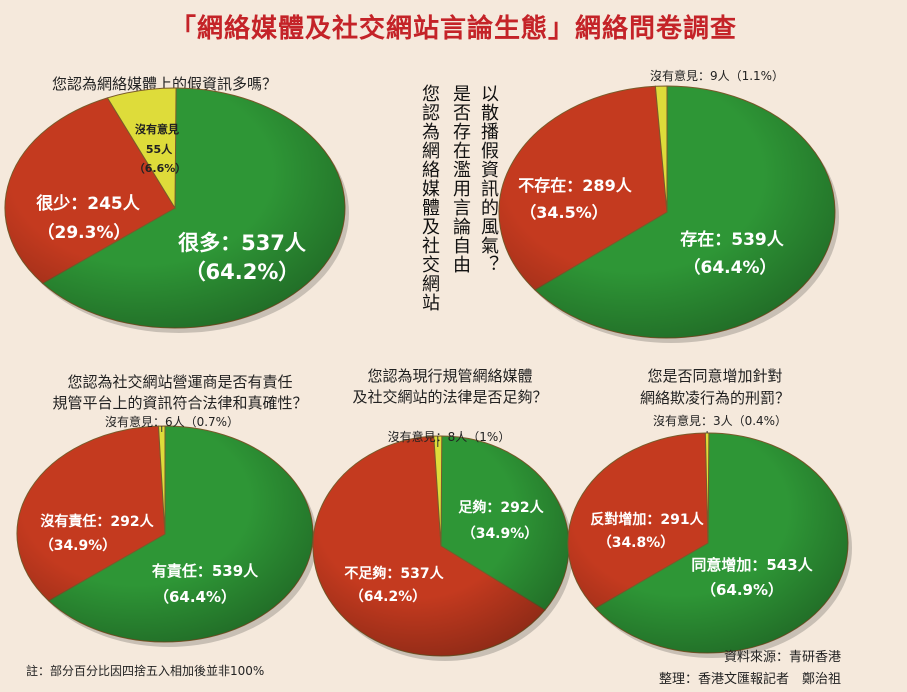  What do you see at coordinates (159, 149) in the screenshot?
I see `slice-label-count: 55人` at bounding box center [159, 149].